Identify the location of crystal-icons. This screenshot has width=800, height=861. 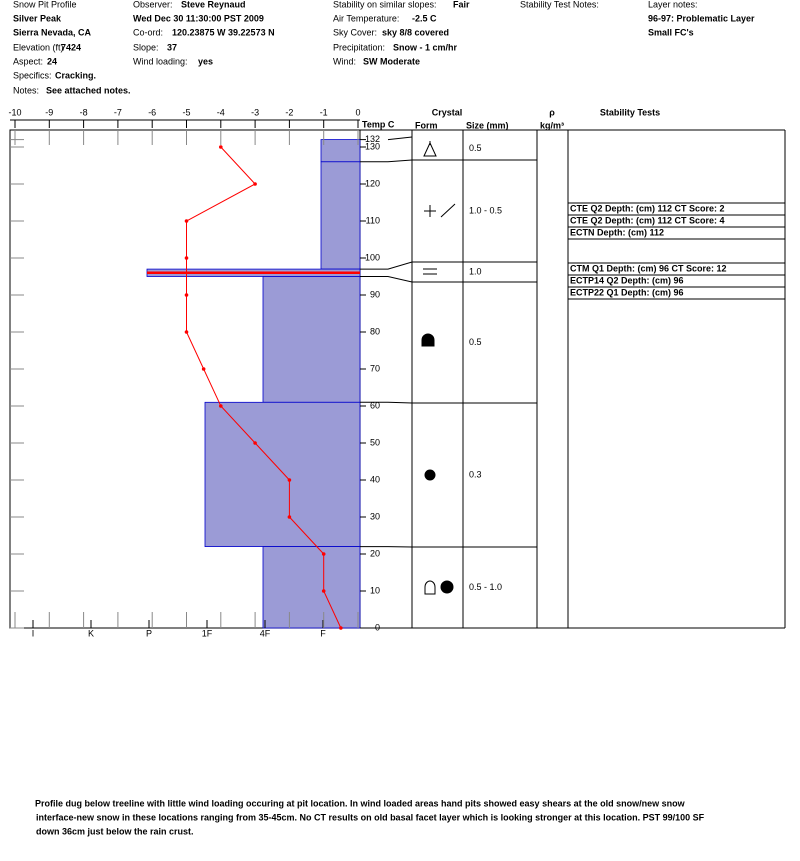
(438, 368).